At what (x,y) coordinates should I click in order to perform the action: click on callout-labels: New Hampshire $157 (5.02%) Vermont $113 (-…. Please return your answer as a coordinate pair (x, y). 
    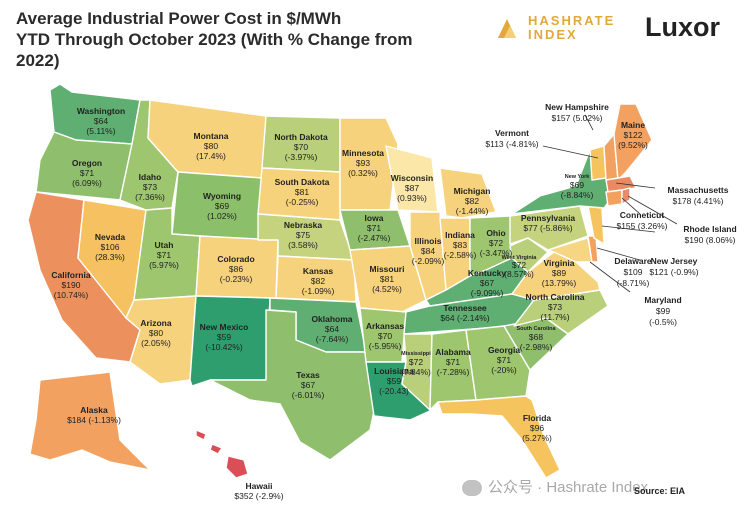
    Looking at the image, I should click on (610, 214).